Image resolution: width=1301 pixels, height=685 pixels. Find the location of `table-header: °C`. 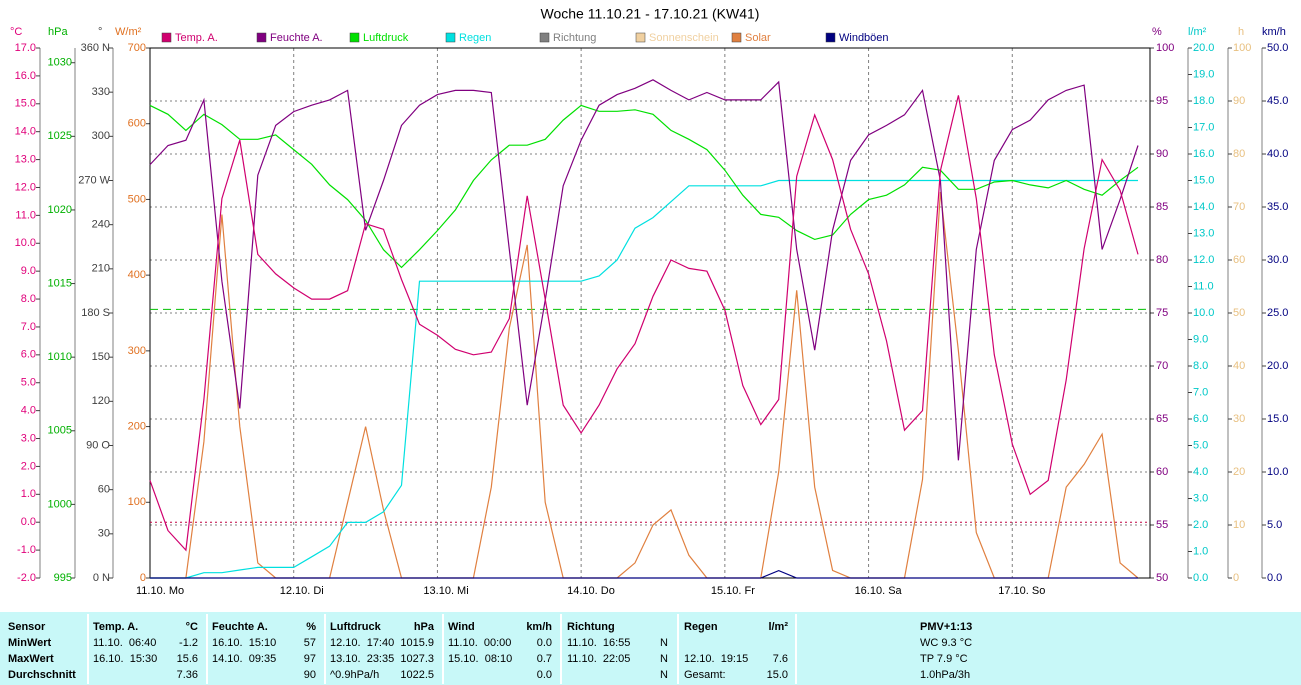

table-header: °C is located at coordinates (192, 627).